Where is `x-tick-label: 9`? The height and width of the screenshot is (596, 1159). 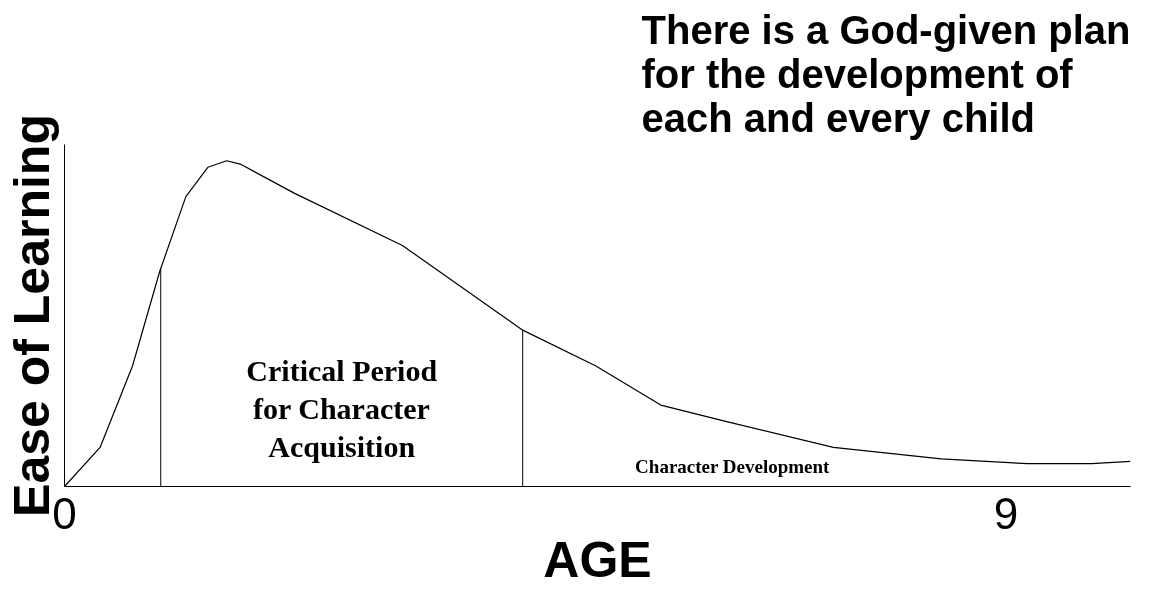 x-tick-label: 9 is located at coordinates (1006, 513).